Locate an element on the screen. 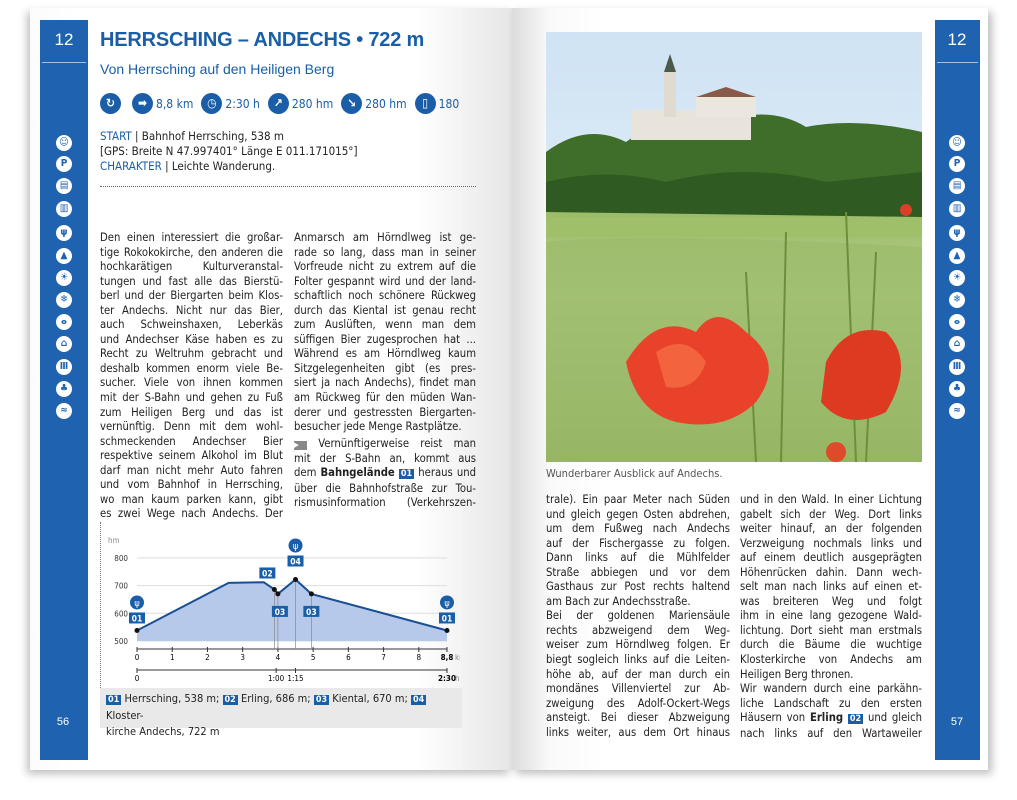 Image resolution: width=1017 pixels, height=800 pixels. text-line: Sitzgelegenheiten gibt (es pres- is located at coordinates (385, 368).